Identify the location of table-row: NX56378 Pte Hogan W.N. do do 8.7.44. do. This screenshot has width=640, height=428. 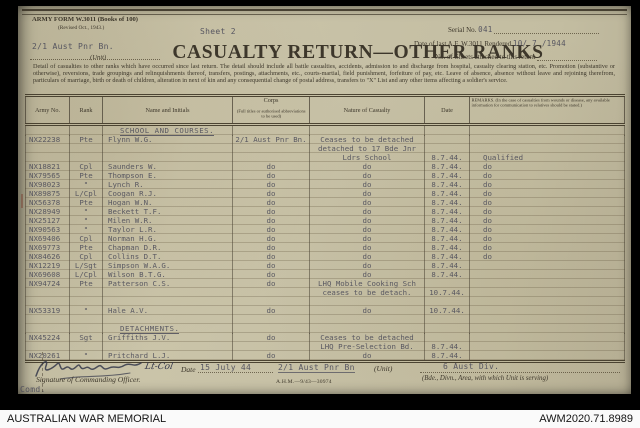
(325, 202).